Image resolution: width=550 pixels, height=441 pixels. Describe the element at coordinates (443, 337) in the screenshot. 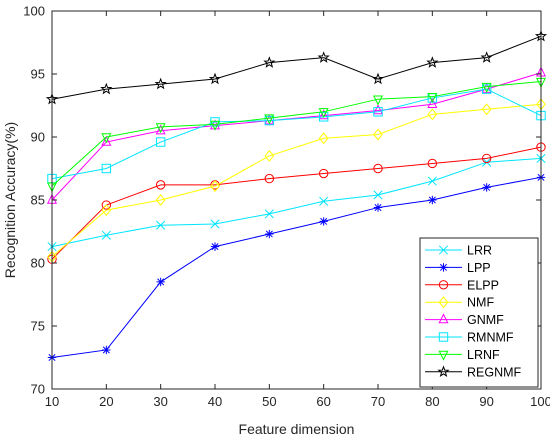

I see `legend-marker-rmnmf` at that location.